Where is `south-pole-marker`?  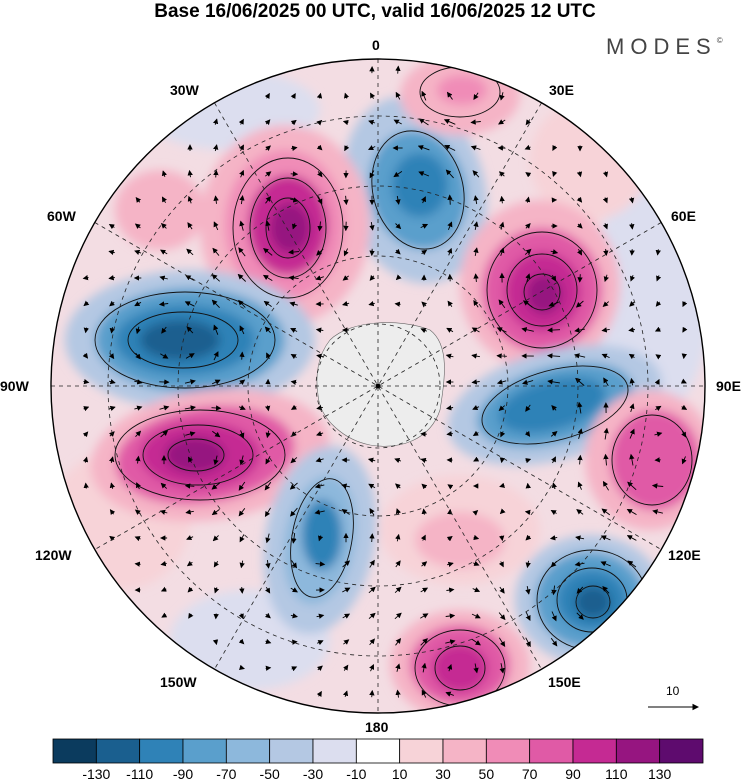 south-pole-marker is located at coordinates (378, 386).